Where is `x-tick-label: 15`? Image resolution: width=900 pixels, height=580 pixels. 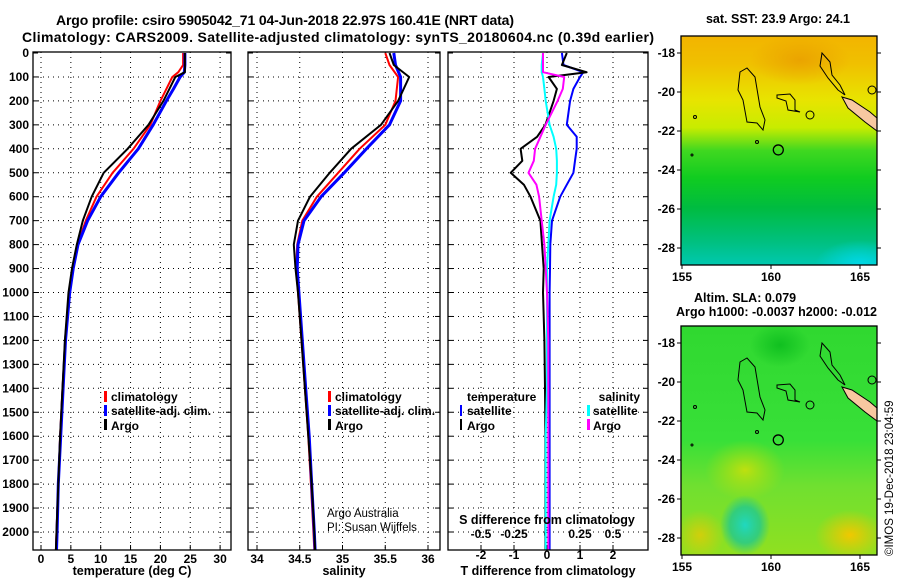 x-tick-label: 15 is located at coordinates (131, 559).